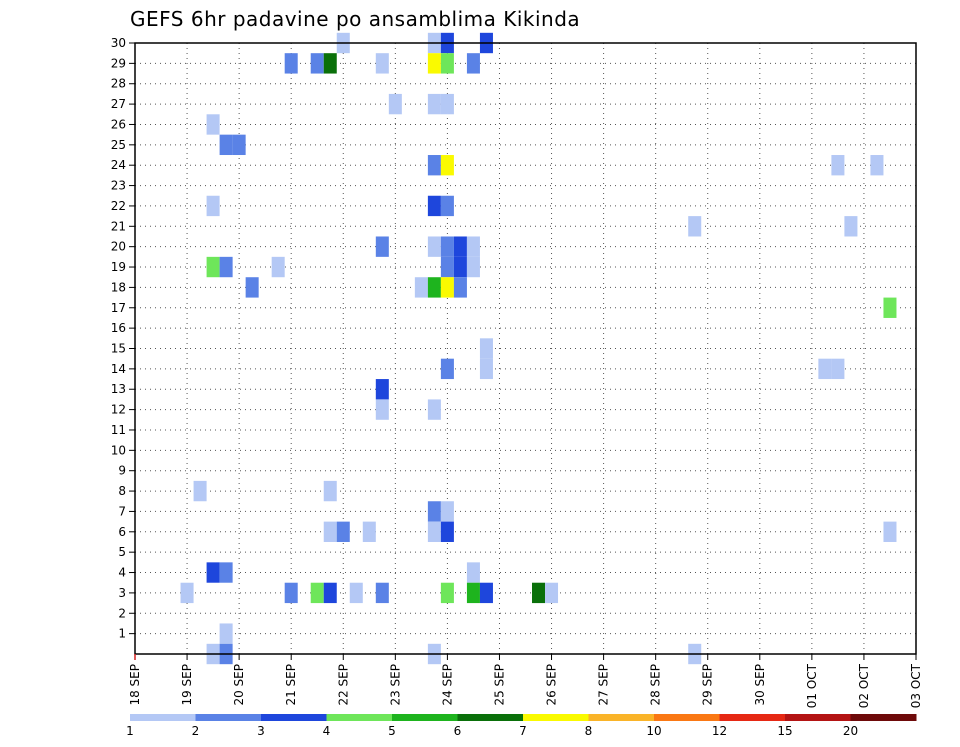 The image size is (960, 747). Describe the element at coordinates (499, 685) in the screenshot. I see `x-tick-label: 25 SEP` at that location.